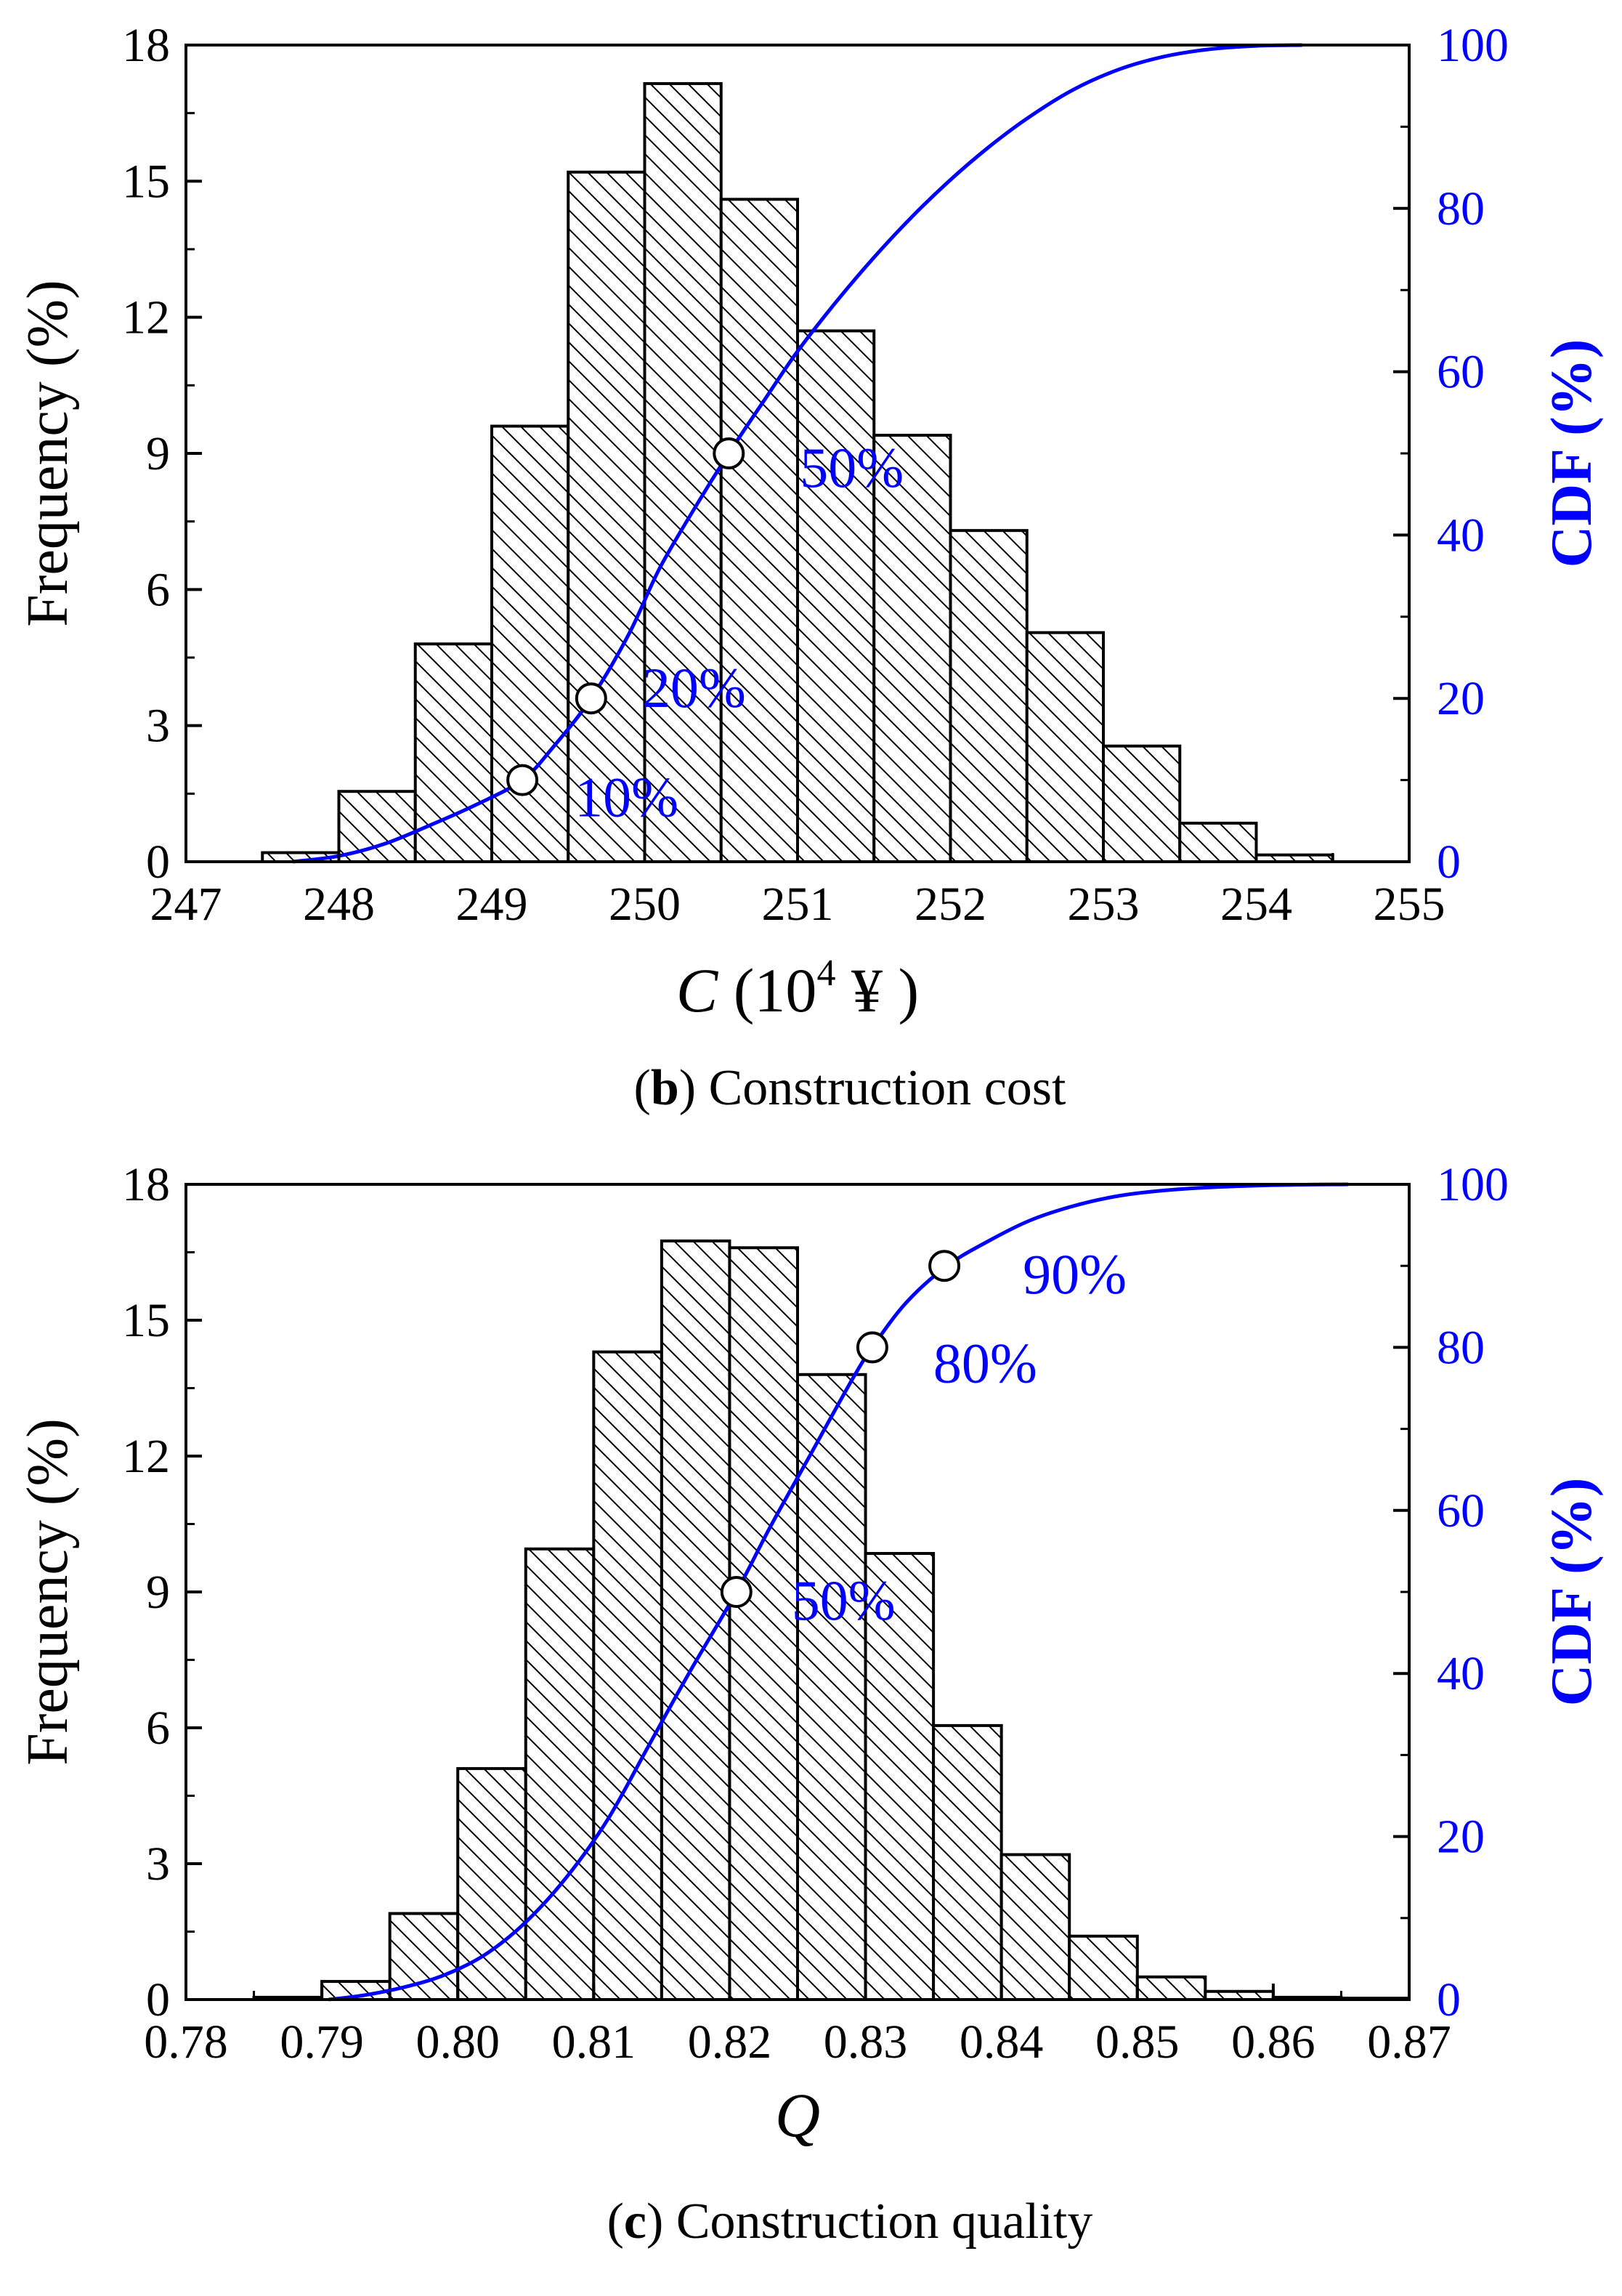 This screenshot has width=1622, height=2296. What do you see at coordinates (457, 2043) in the screenshot?
I see `x-tick-label: 0.80` at bounding box center [457, 2043].